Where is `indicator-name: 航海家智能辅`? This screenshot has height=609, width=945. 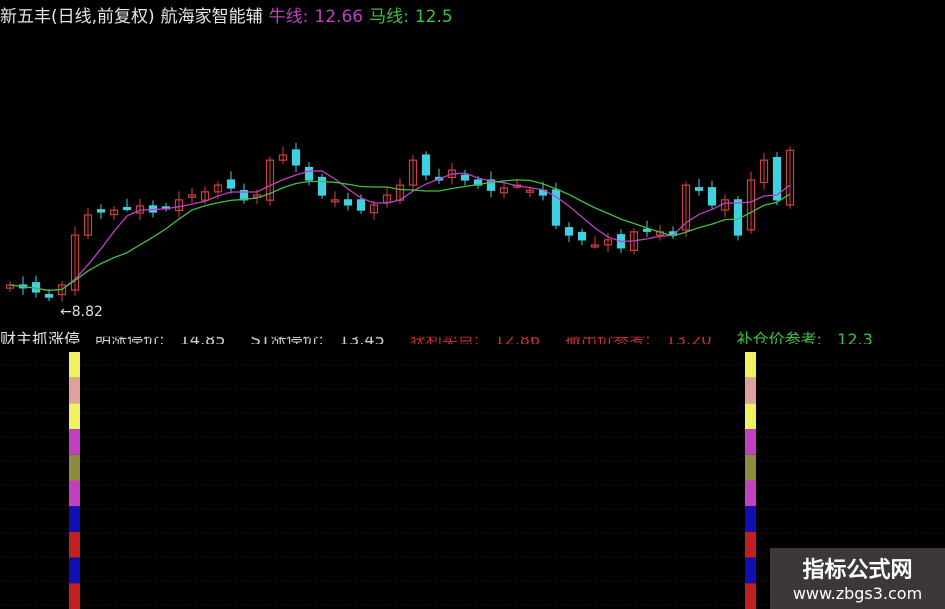
indicator-name: 航海家智能辅 is located at coordinates (211, 17).